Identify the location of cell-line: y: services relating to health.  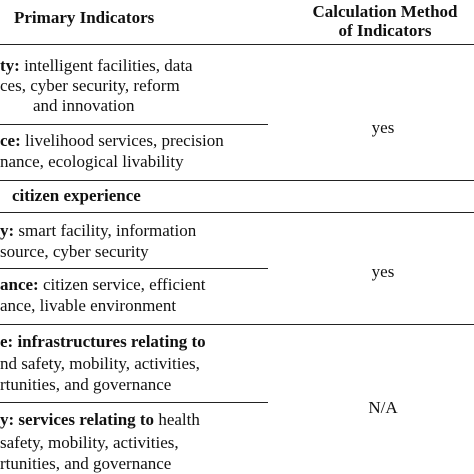
(100, 420).